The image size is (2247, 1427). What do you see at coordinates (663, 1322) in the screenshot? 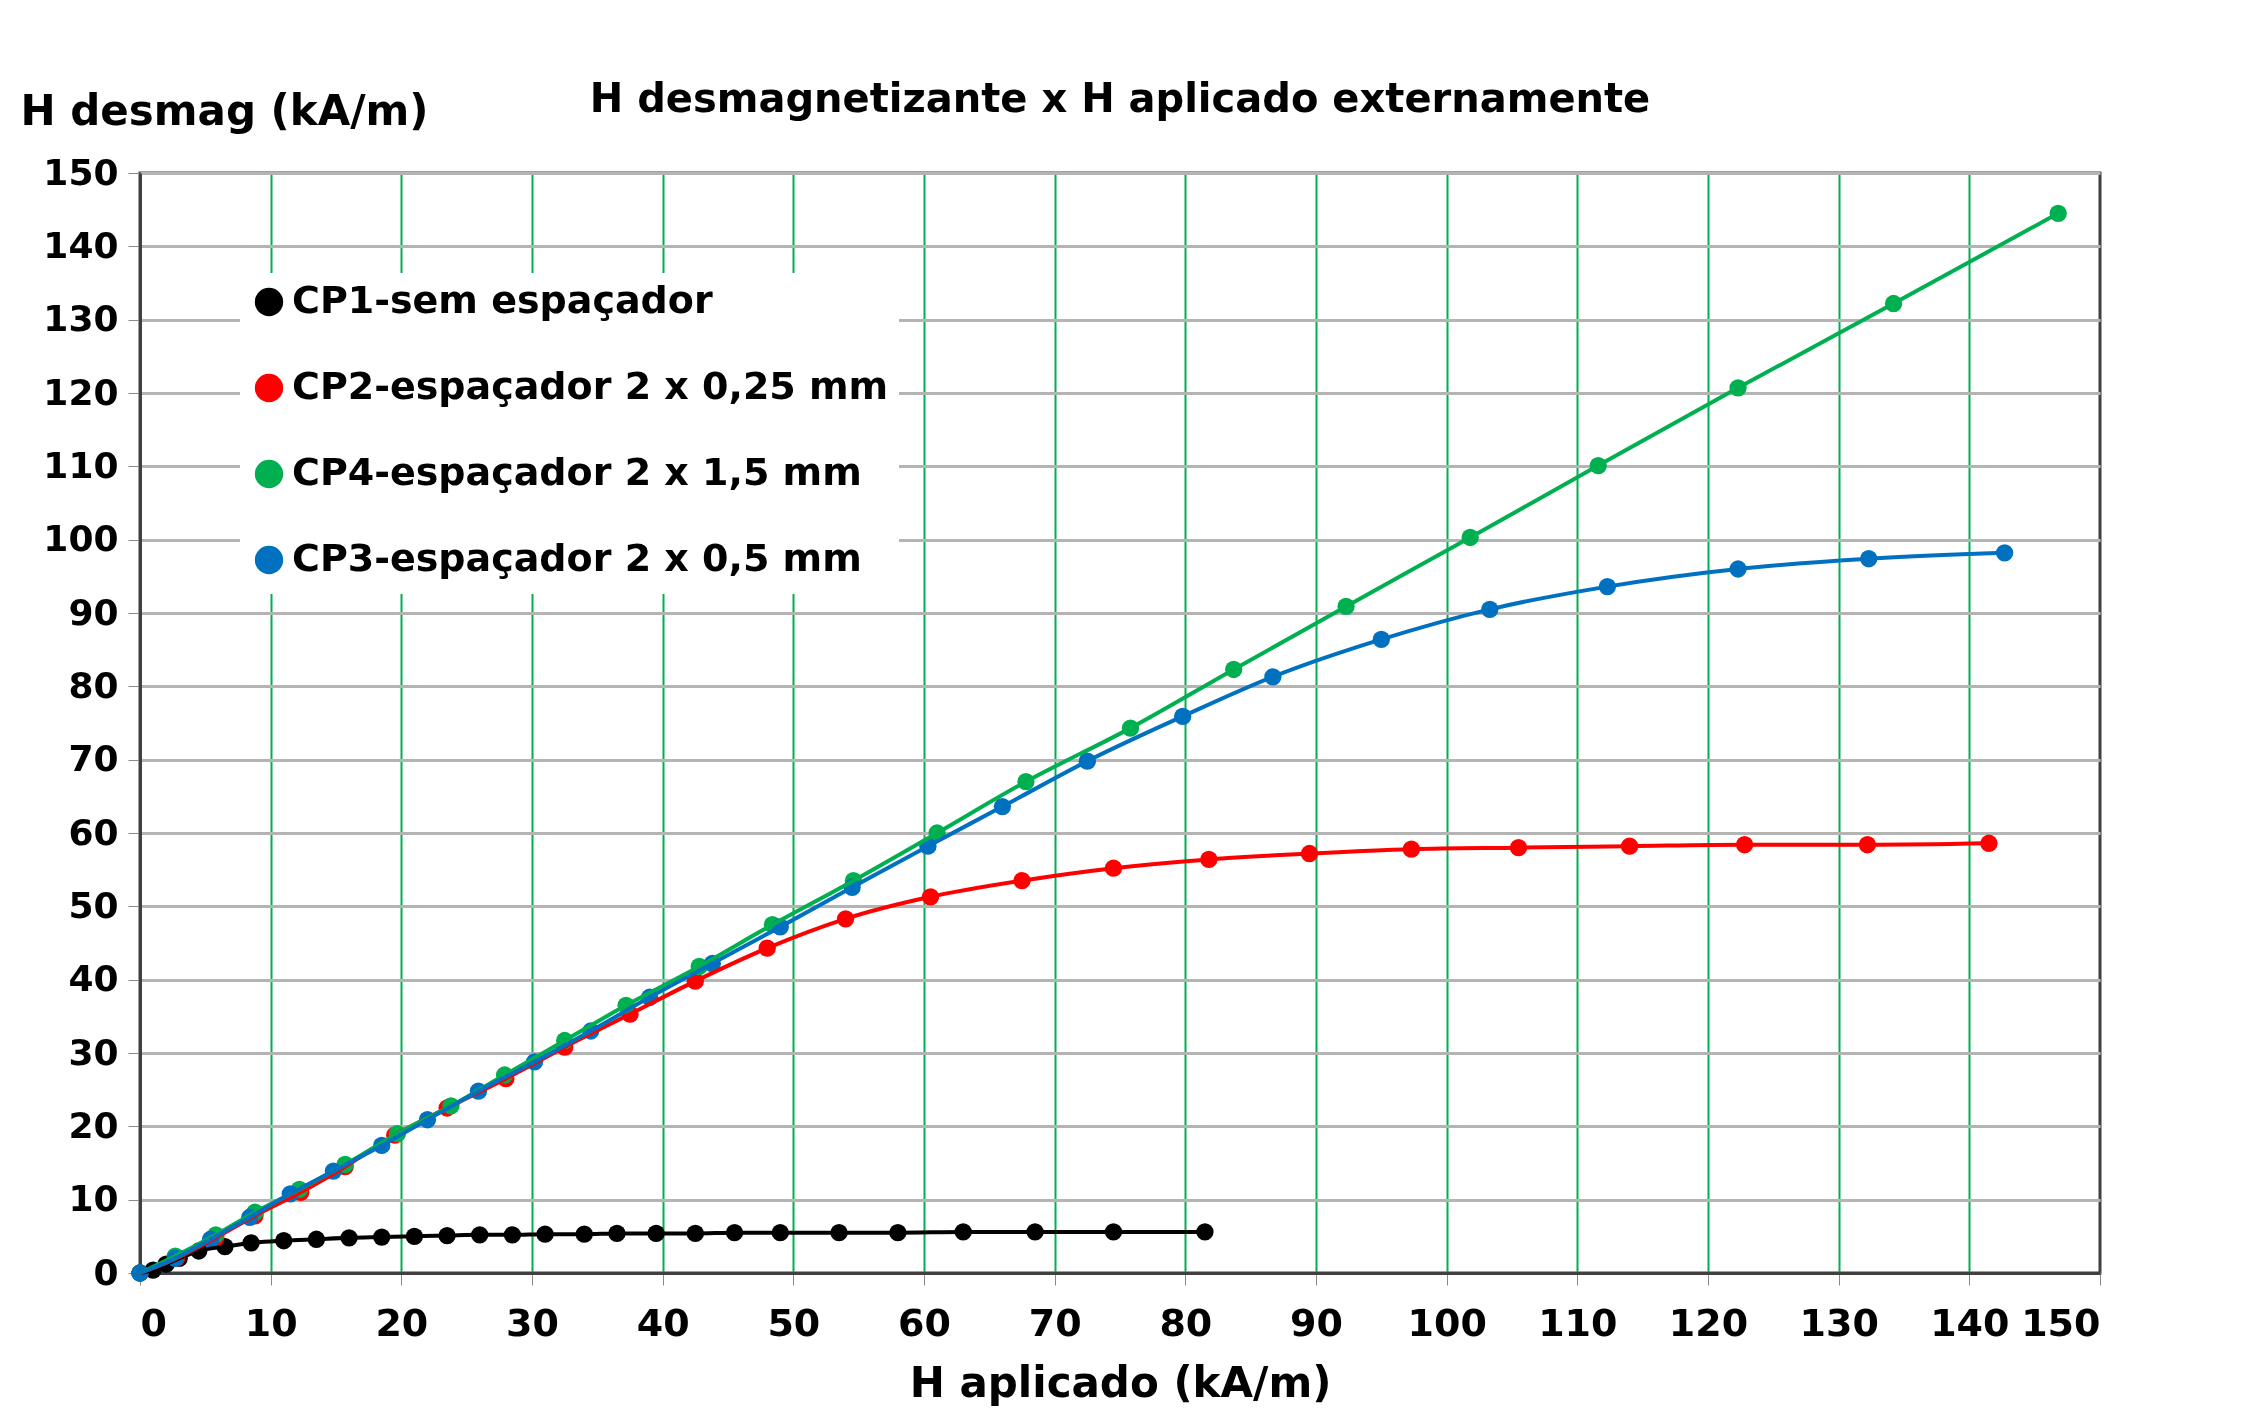
I see `x-tick-label: 40` at bounding box center [663, 1322].